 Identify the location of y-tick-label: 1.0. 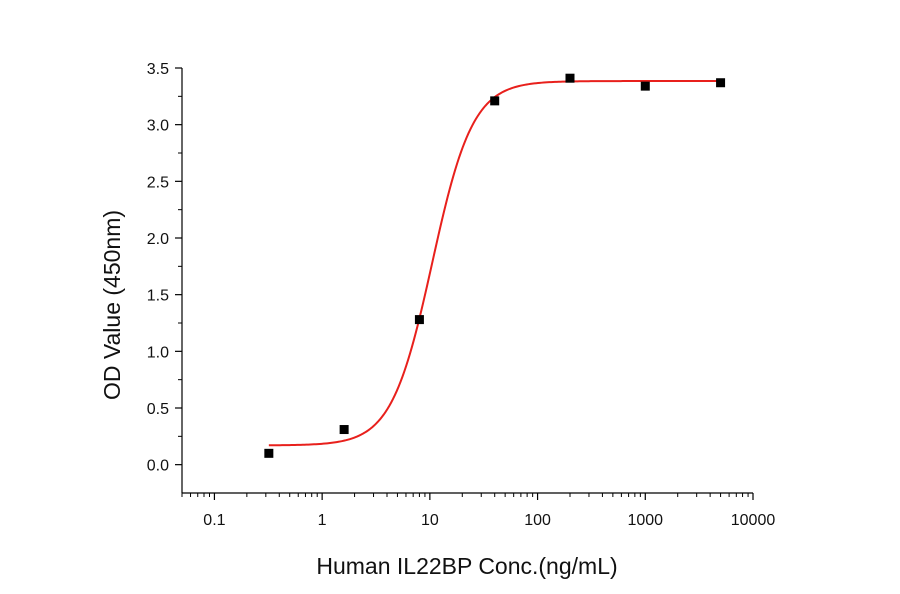
(158, 352).